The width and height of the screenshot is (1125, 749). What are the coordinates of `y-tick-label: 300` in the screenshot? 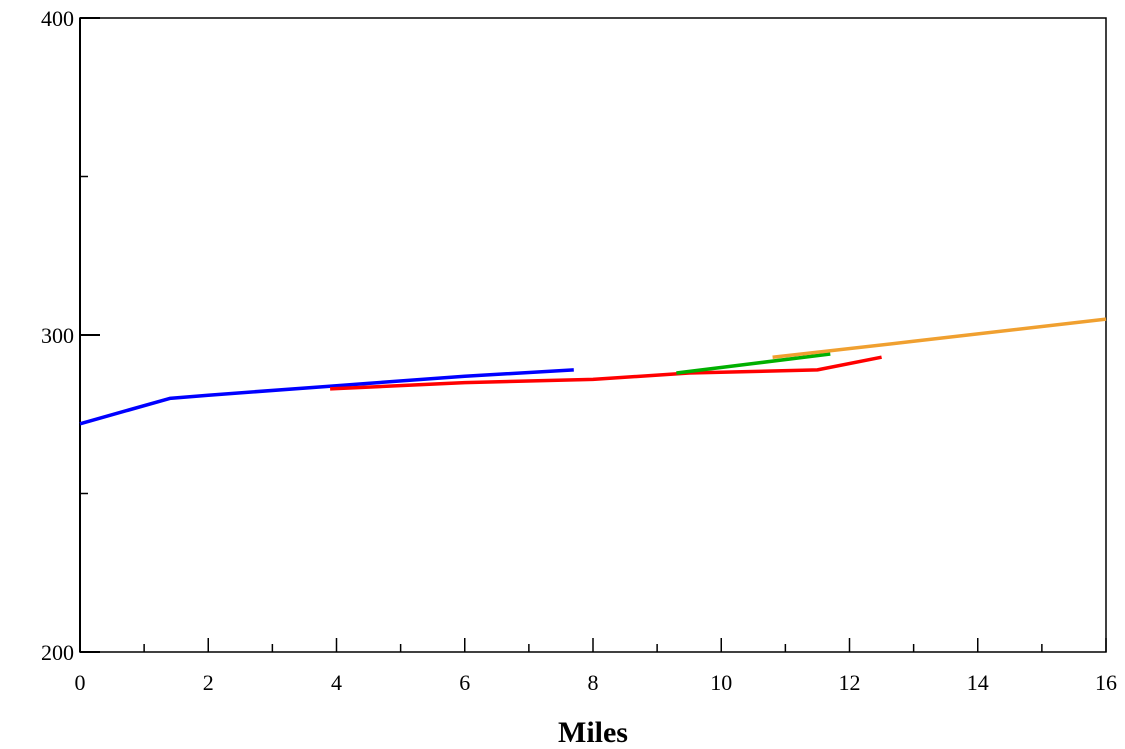 It's located at (57, 335).